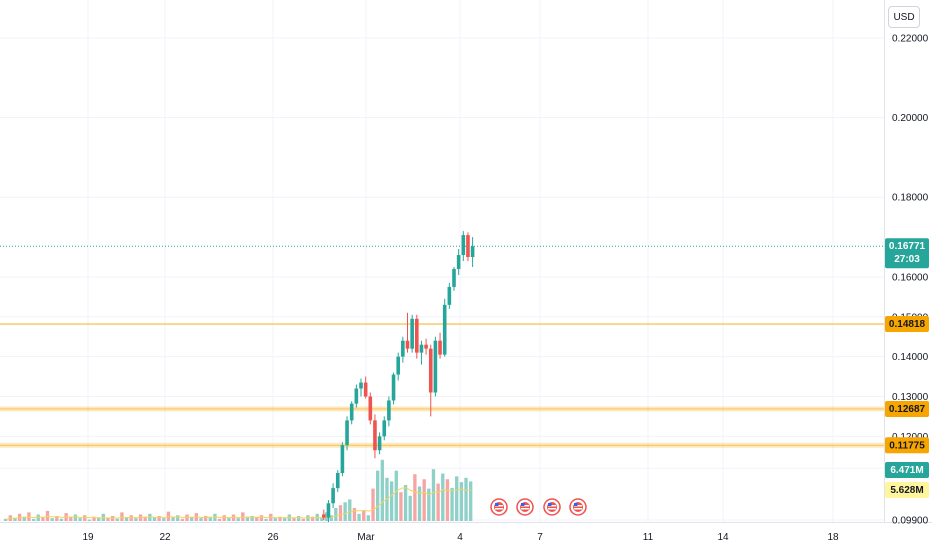  Describe the element at coordinates (366, 537) in the screenshot. I see `time-tick-label: Mar` at that location.